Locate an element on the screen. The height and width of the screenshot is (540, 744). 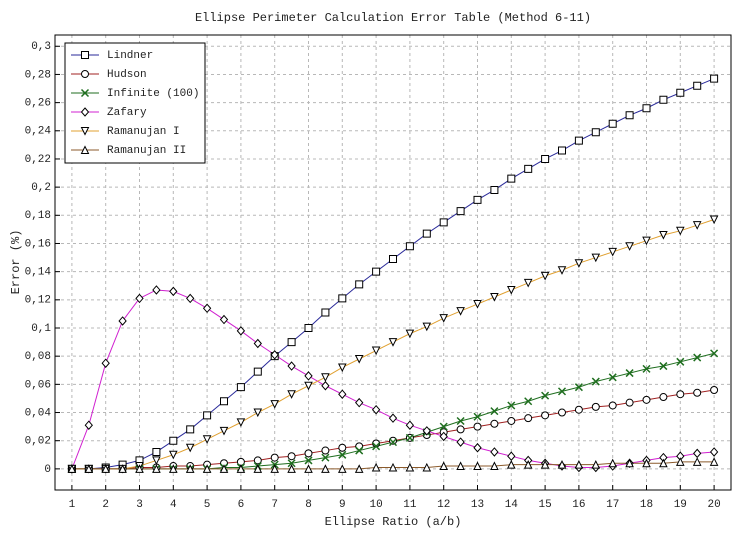
y-tick-label: 0 is located at coordinates (47, 470).